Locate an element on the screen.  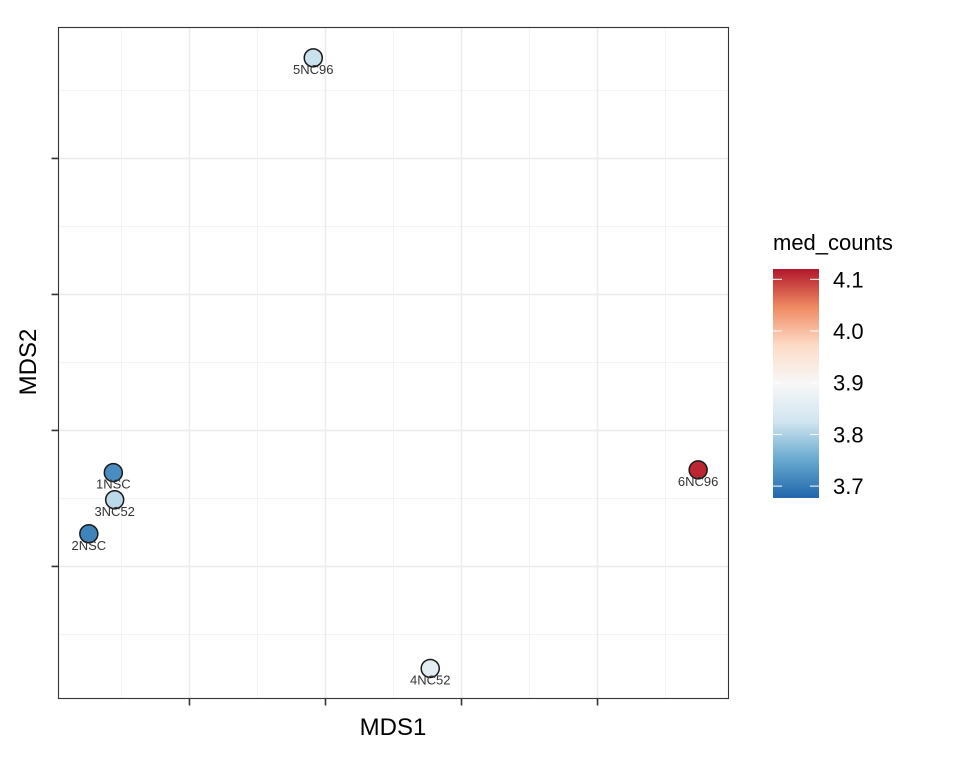
legend-title: med_counts is located at coordinates (833, 242).